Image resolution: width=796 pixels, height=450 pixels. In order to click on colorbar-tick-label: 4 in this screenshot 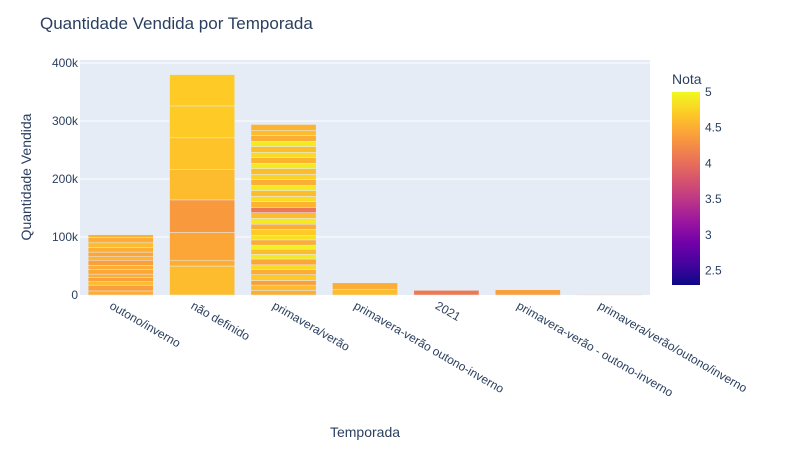, I will do `click(708, 163)`.